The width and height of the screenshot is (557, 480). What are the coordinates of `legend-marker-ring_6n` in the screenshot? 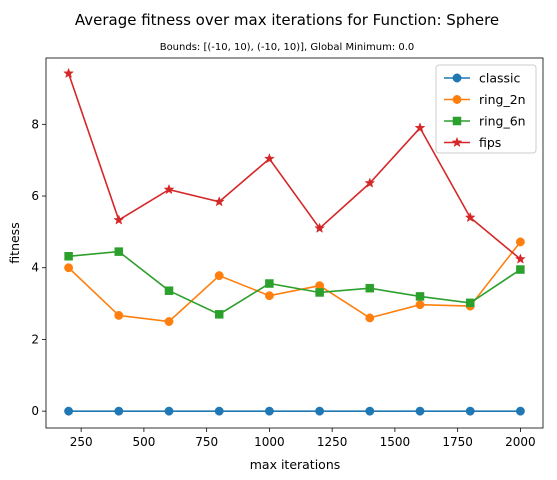 It's located at (457, 121).